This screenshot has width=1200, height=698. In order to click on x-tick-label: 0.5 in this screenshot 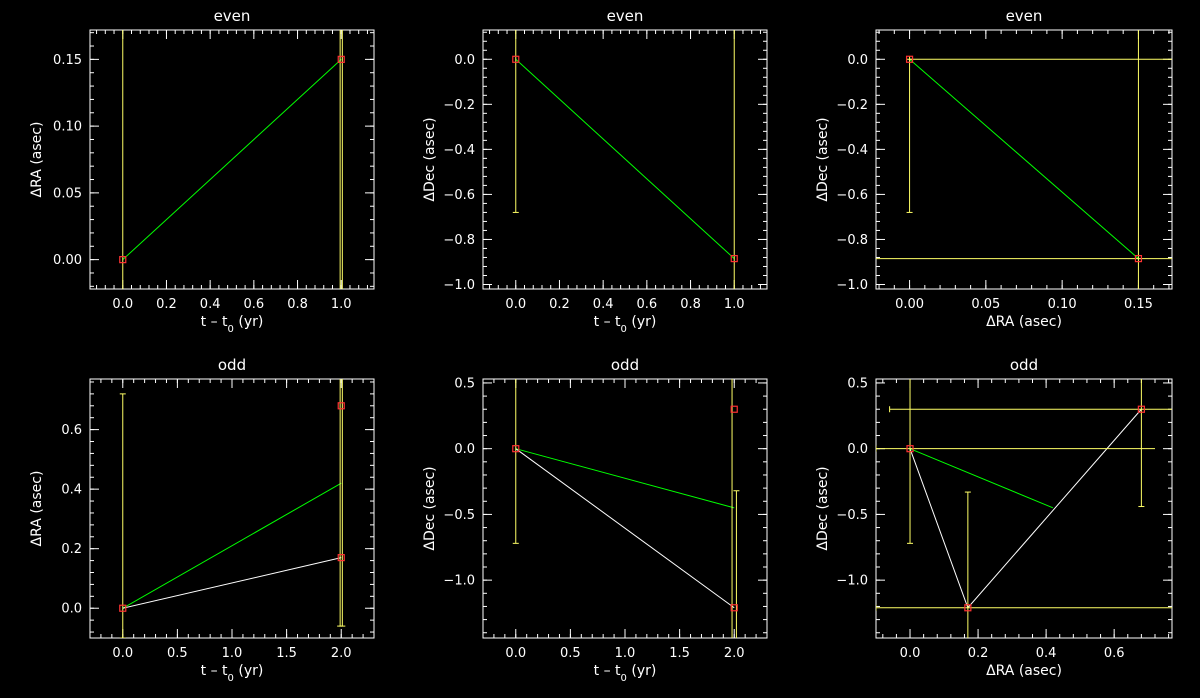, I will do `click(570, 653)`.